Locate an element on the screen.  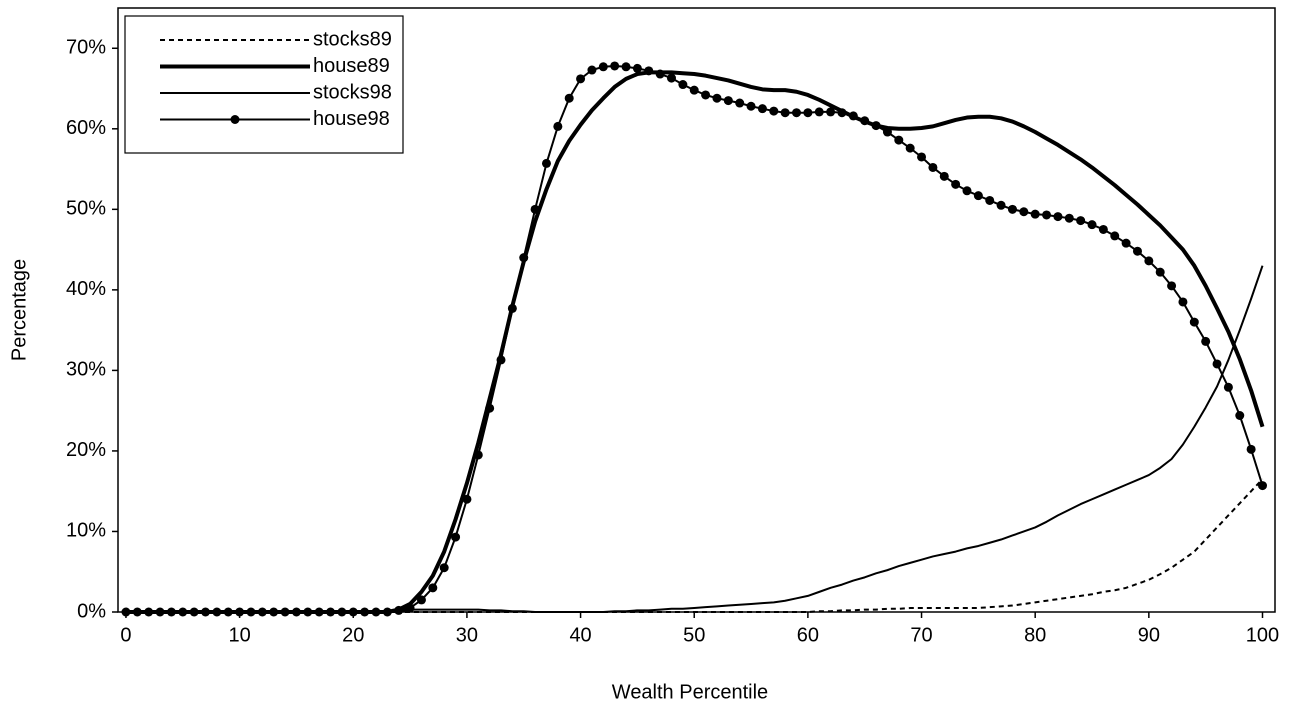
y-tick-label: 50% is located at coordinates (86, 209).